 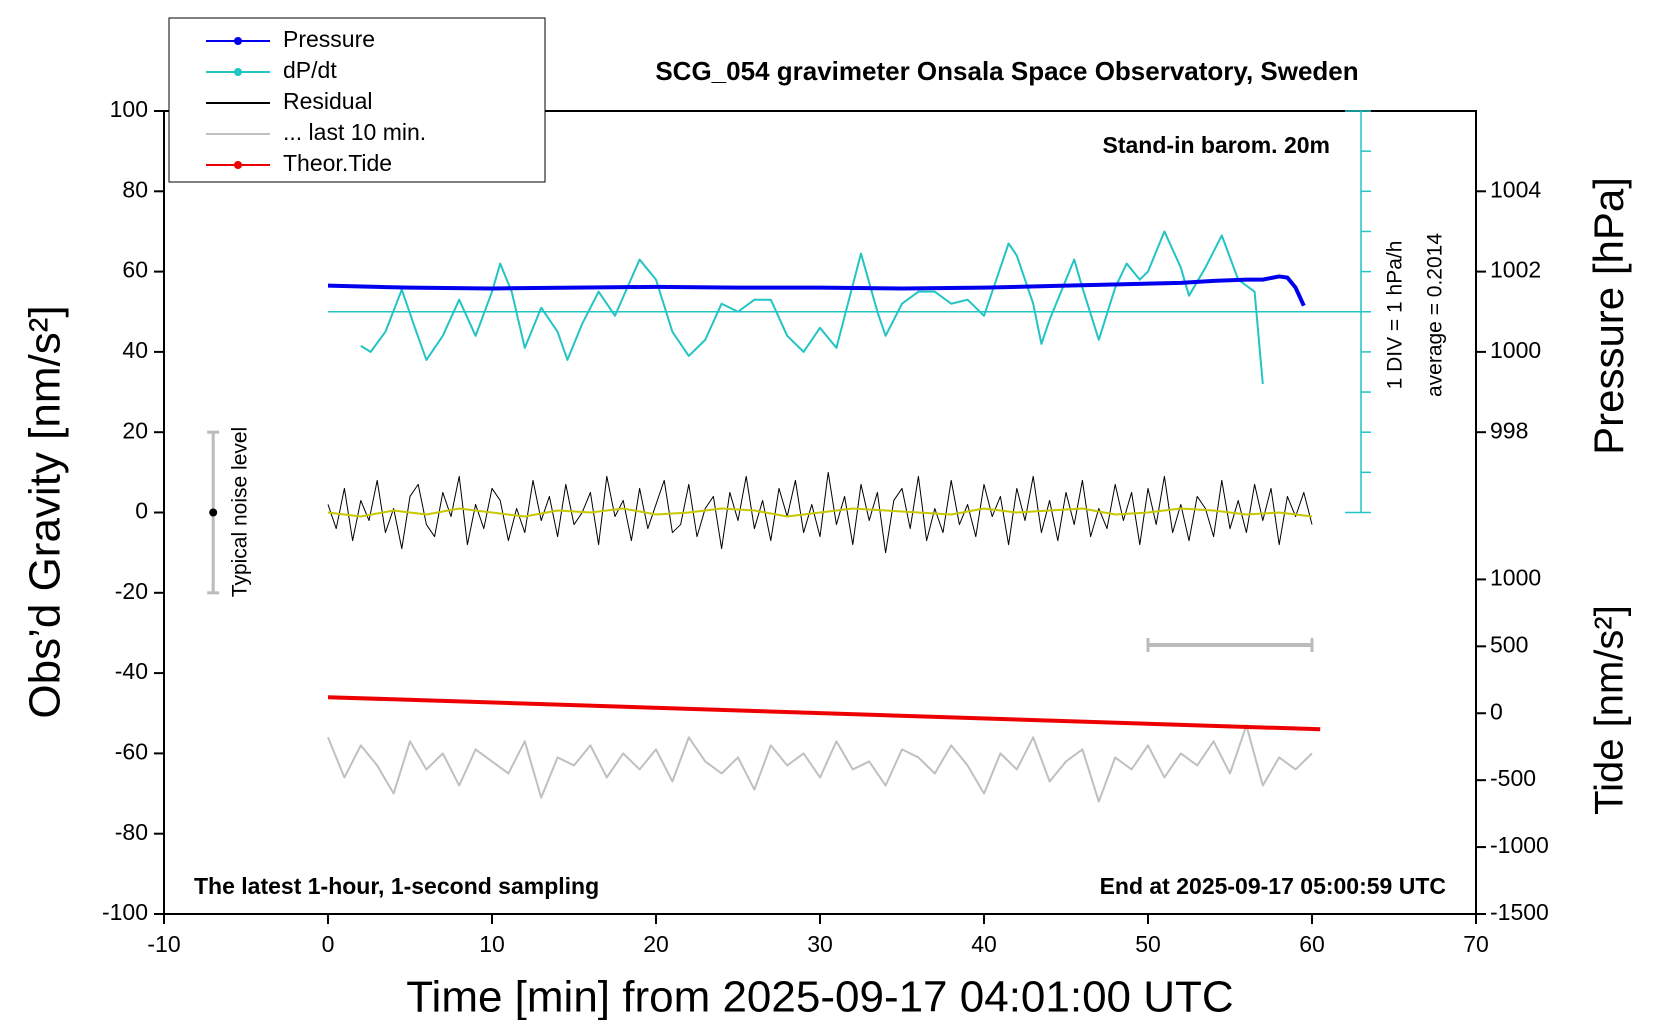 What do you see at coordinates (1509, 430) in the screenshot?
I see `y2-tick-label: 998` at bounding box center [1509, 430].